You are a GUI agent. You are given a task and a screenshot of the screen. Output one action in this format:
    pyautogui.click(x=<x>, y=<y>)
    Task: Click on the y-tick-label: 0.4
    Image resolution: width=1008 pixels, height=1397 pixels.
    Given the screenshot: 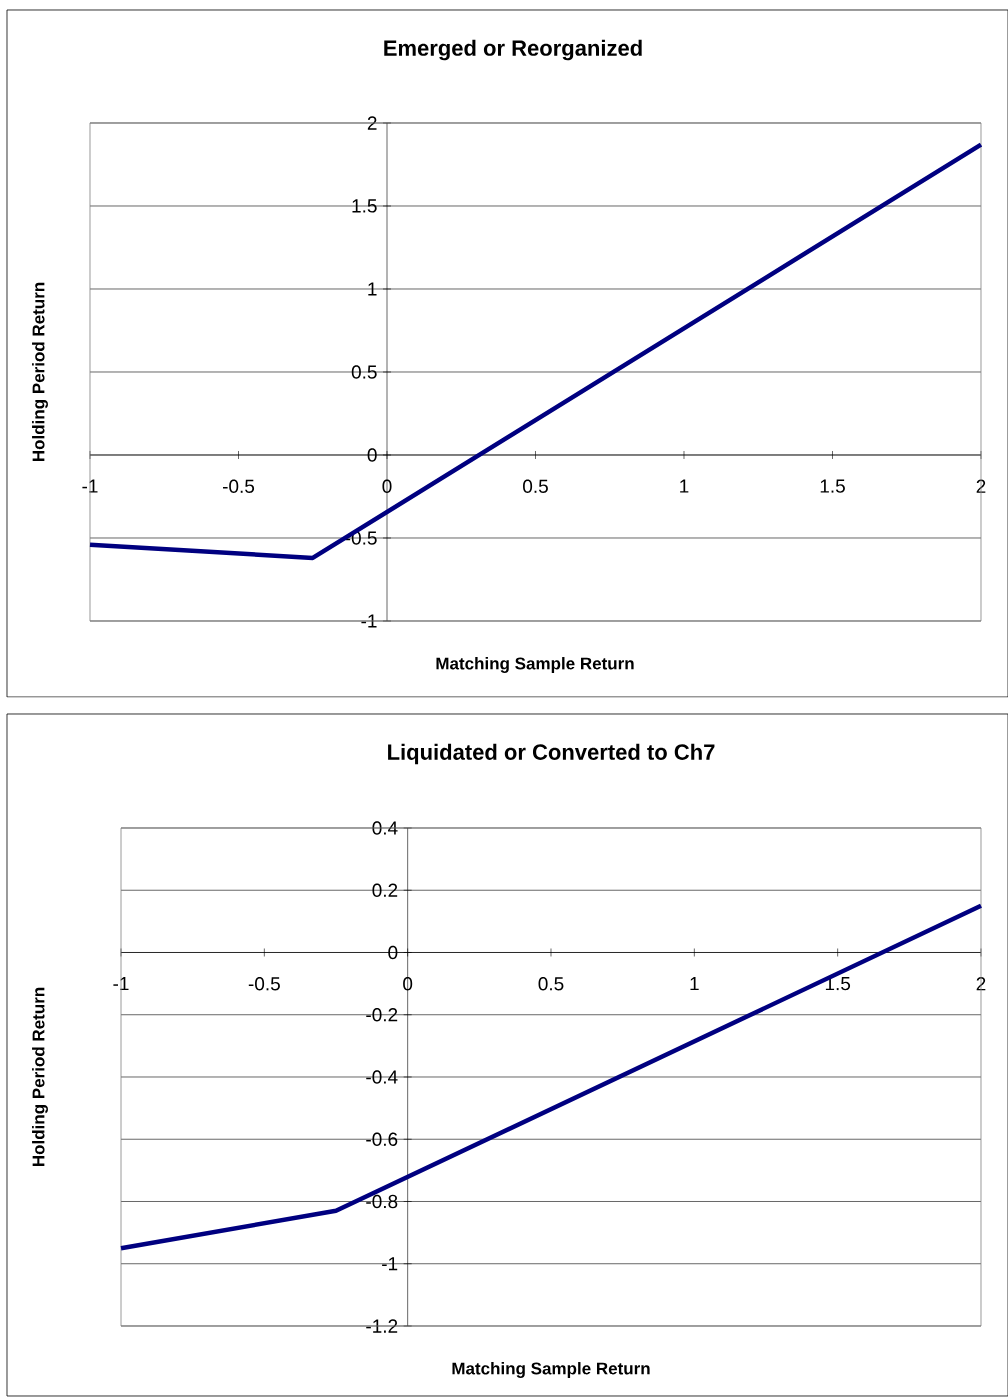 What is the action you would take?
    pyautogui.click(x=385, y=828)
    